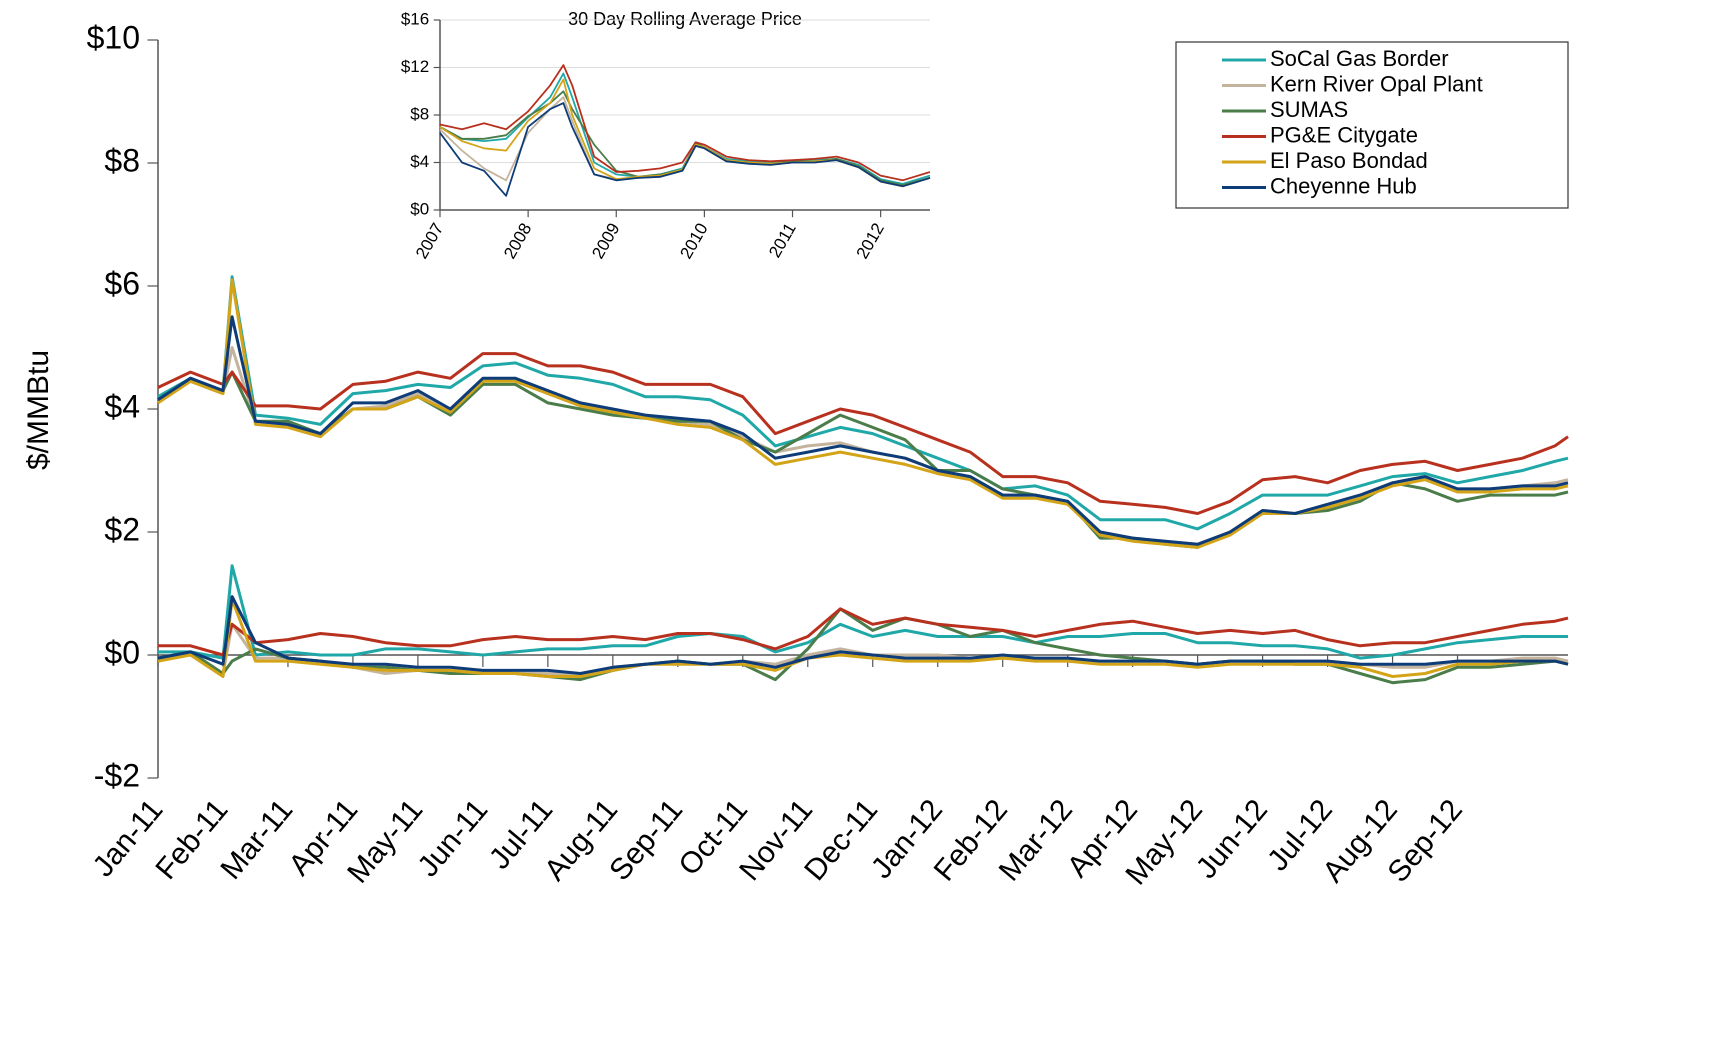  Describe the element at coordinates (1376, 83) in the screenshot. I see `legend-label: Kern River Opal Plant` at that location.